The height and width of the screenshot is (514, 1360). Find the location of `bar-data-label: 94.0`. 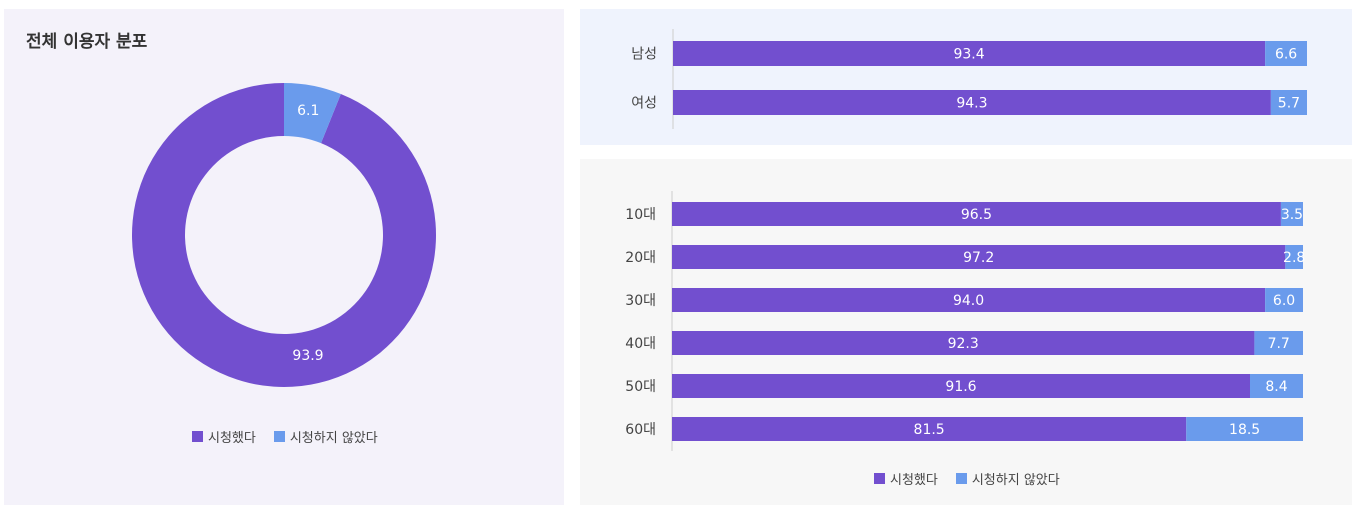

bar-data-label: 94.0 is located at coordinates (968, 301).